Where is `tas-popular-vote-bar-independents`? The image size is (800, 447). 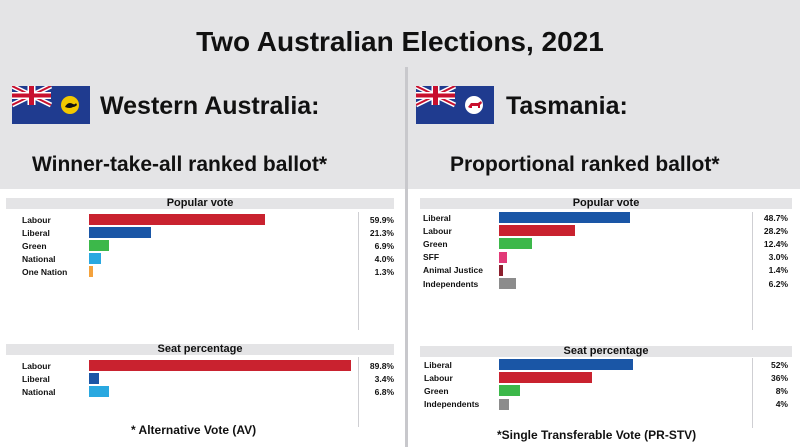 tas-popular-vote-bar-independents is located at coordinates (507, 283).